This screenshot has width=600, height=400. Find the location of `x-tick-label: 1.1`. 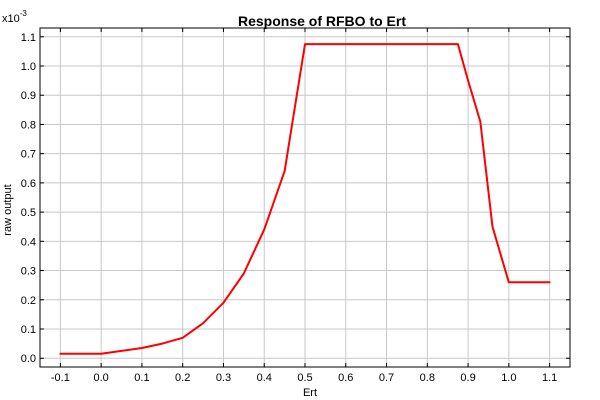

x-tick-label: 1.1 is located at coordinates (549, 378).